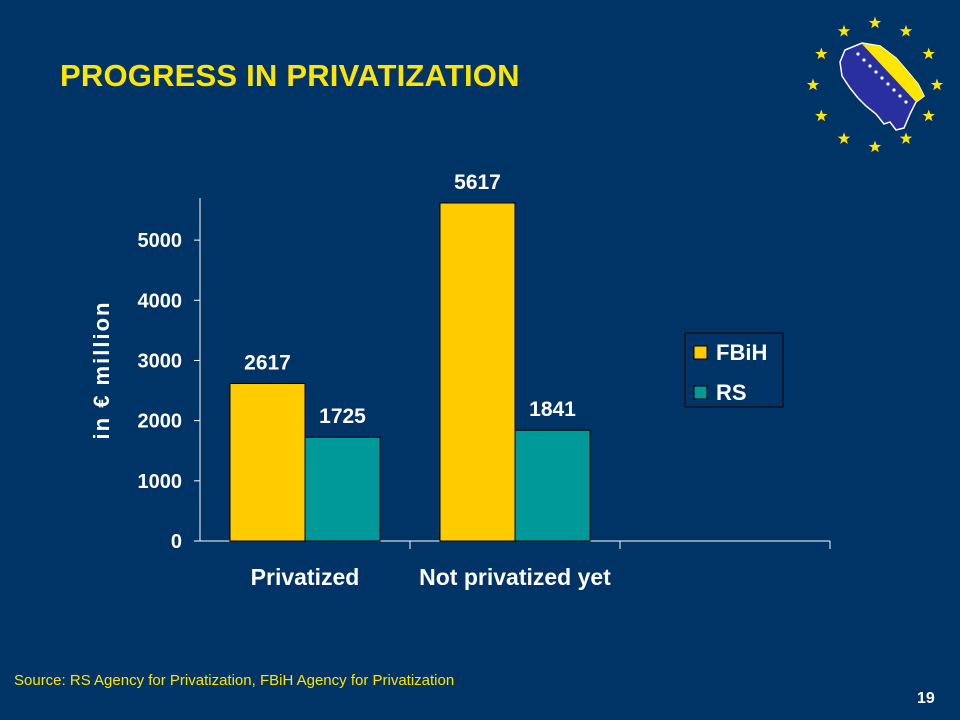 The width and height of the screenshot is (960, 720). Describe the element at coordinates (290, 75) in the screenshot. I see `slide-title: PROGRESS IN PRIVATIZATION` at that location.